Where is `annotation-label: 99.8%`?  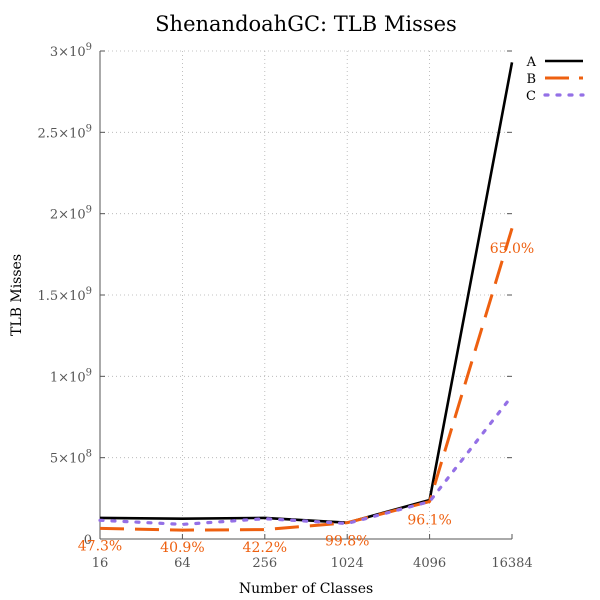
annotation-label: 99.8% is located at coordinates (347, 542).